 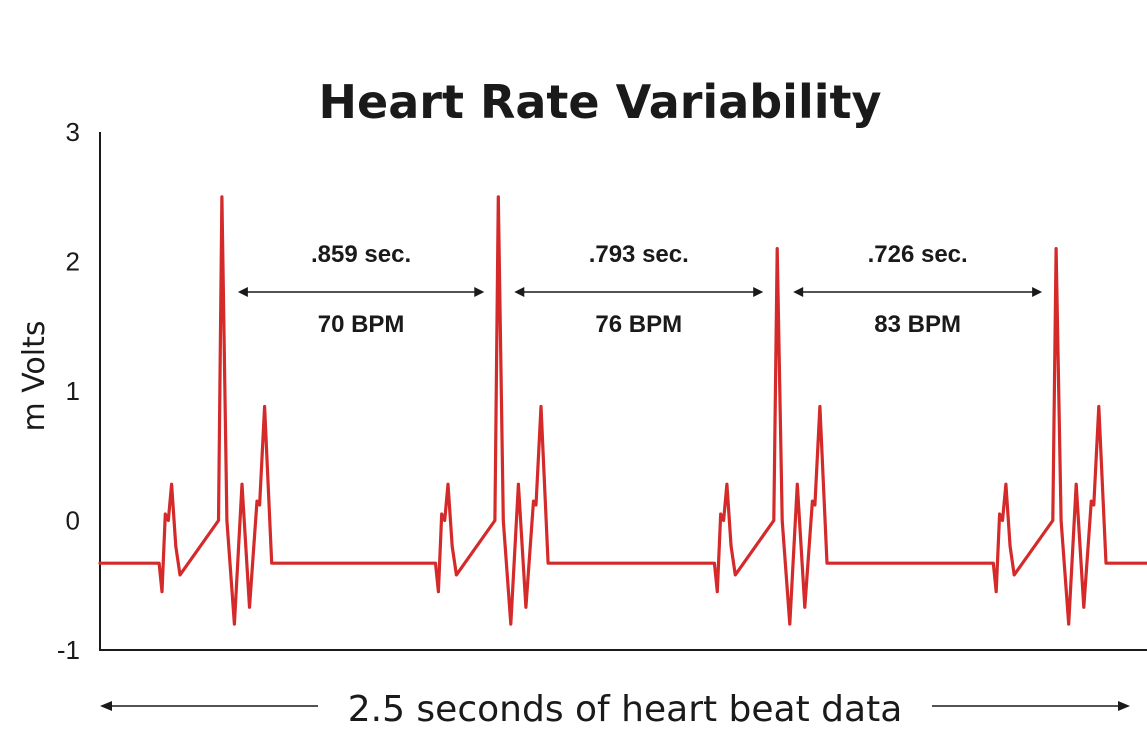 I want to click on interval-bpm-label: 83 BPM, so click(x=917, y=324).